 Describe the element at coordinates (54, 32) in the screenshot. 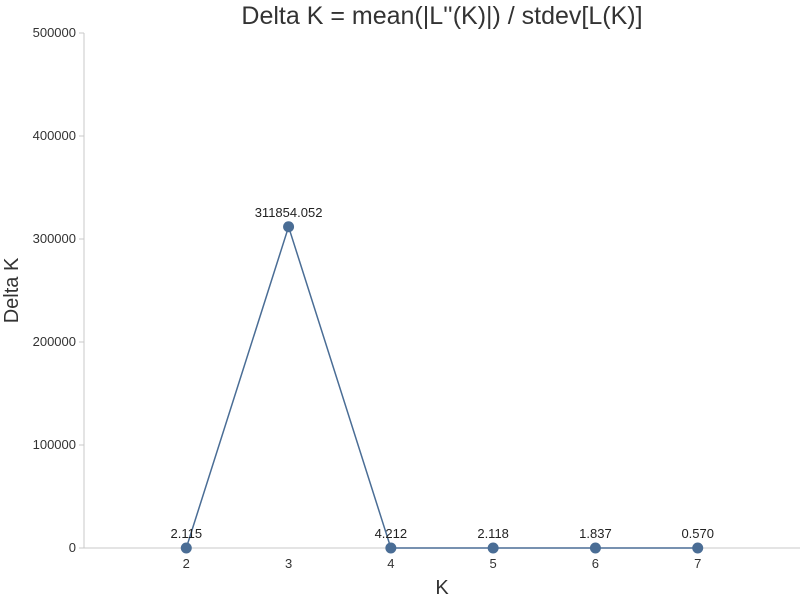

I see `y-tick-label: 500000` at that location.